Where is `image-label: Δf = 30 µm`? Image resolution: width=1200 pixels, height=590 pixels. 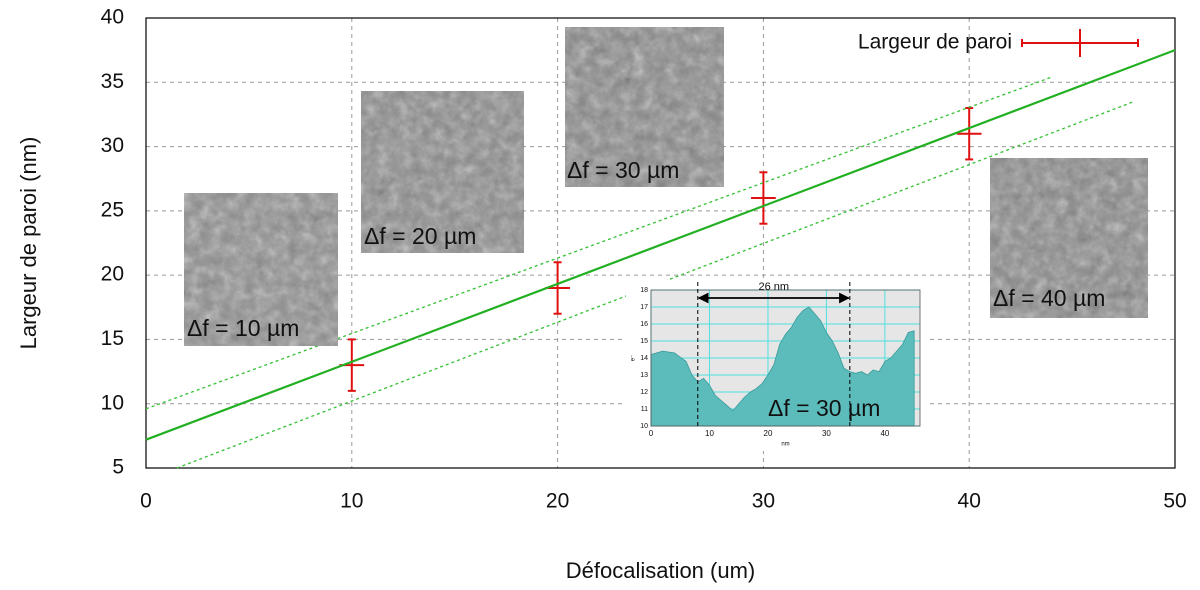
image-label: Δf = 30 µm is located at coordinates (623, 170).